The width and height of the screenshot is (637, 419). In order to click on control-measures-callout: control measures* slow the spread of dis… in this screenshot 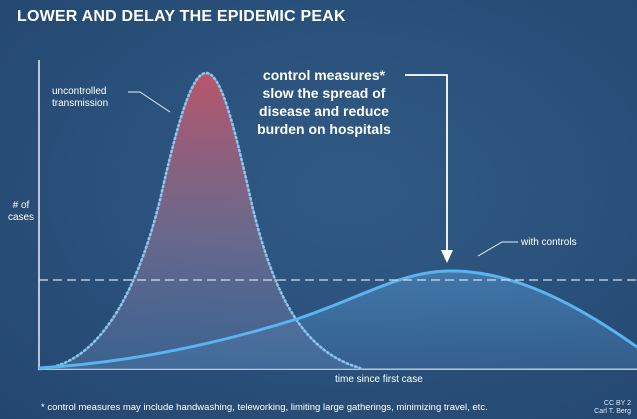, I will do `click(324, 102)`.